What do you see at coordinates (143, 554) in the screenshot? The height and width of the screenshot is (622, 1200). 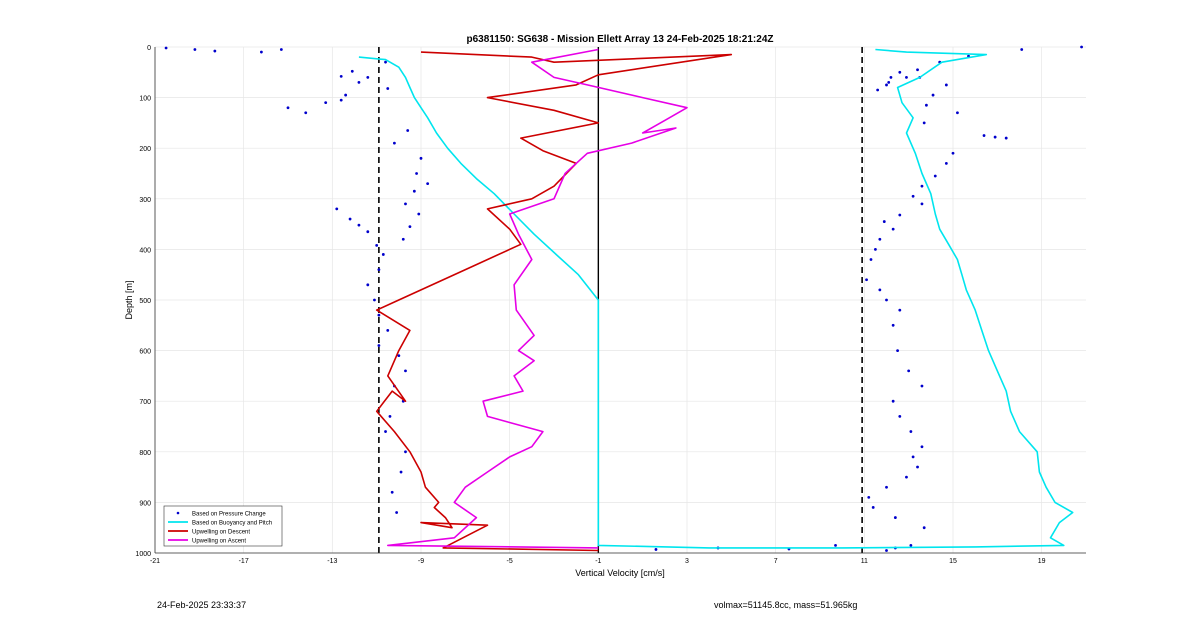 I see `y-tick-label: 1000` at bounding box center [143, 554].